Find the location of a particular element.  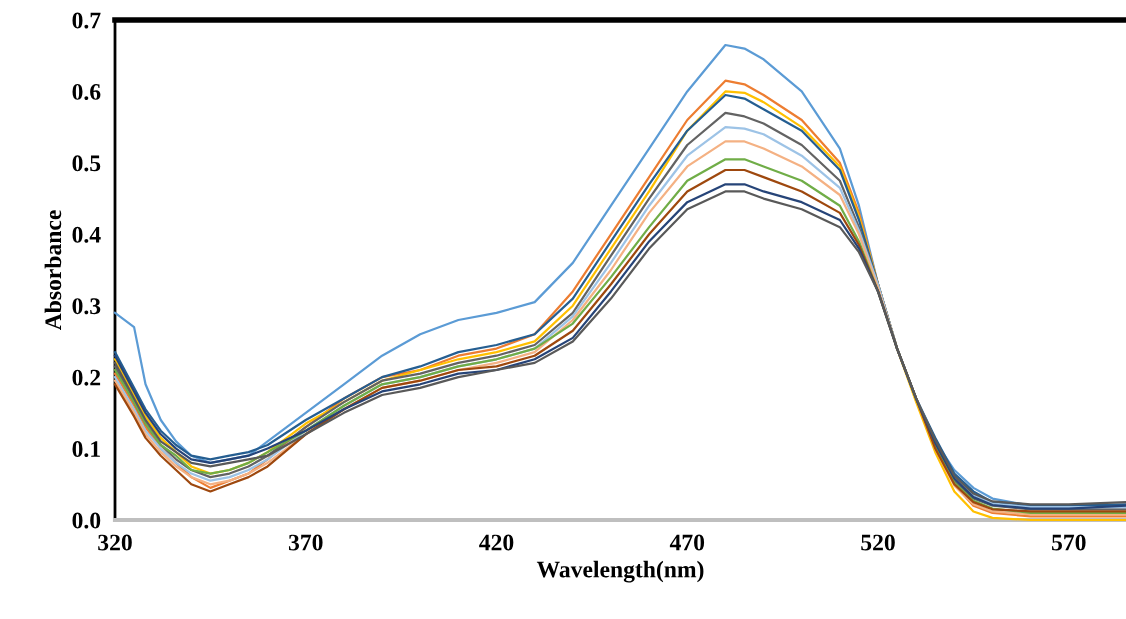

y-tick-label: 0.6 is located at coordinates (86, 91).